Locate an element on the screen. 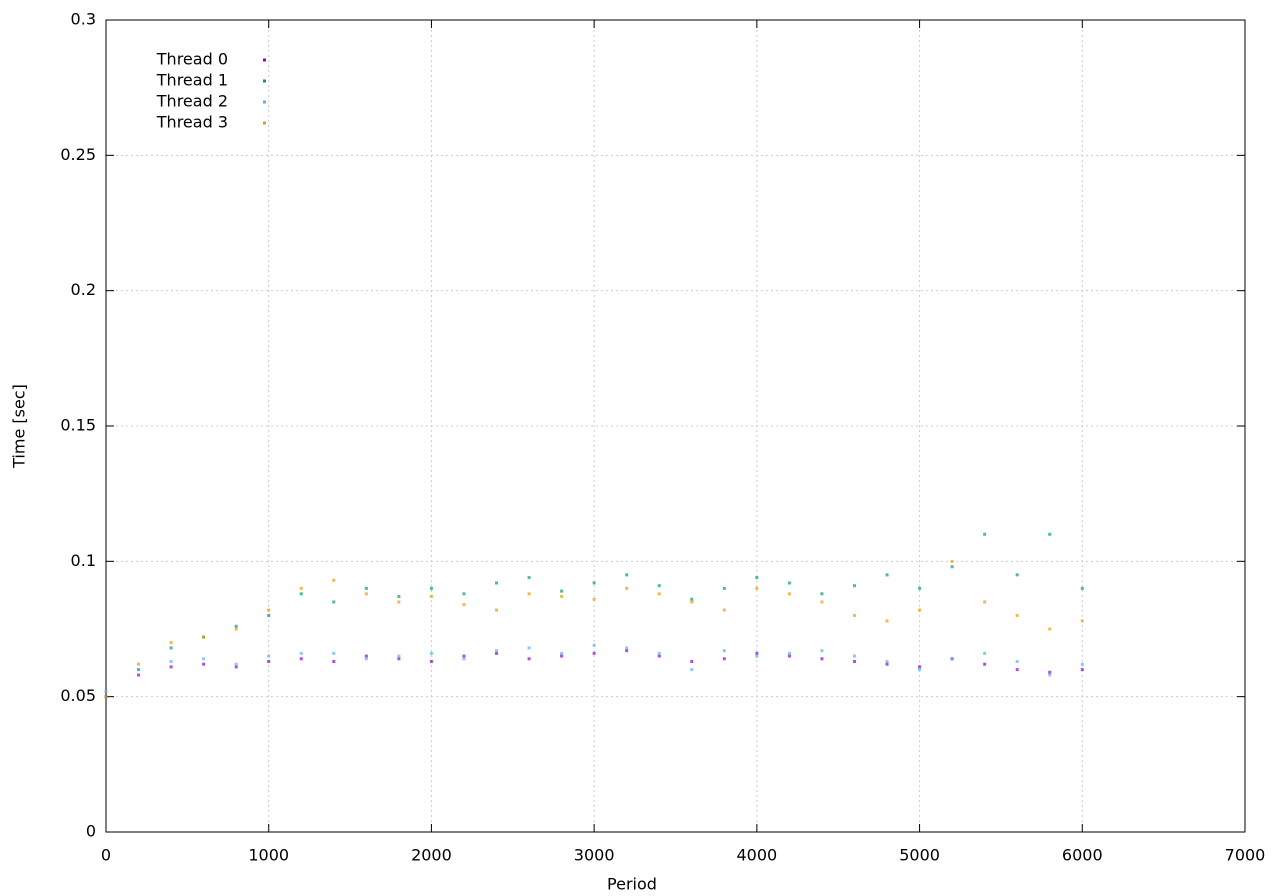 The image size is (1280, 896). y-tick-label: 0.2 is located at coordinates (83, 289).